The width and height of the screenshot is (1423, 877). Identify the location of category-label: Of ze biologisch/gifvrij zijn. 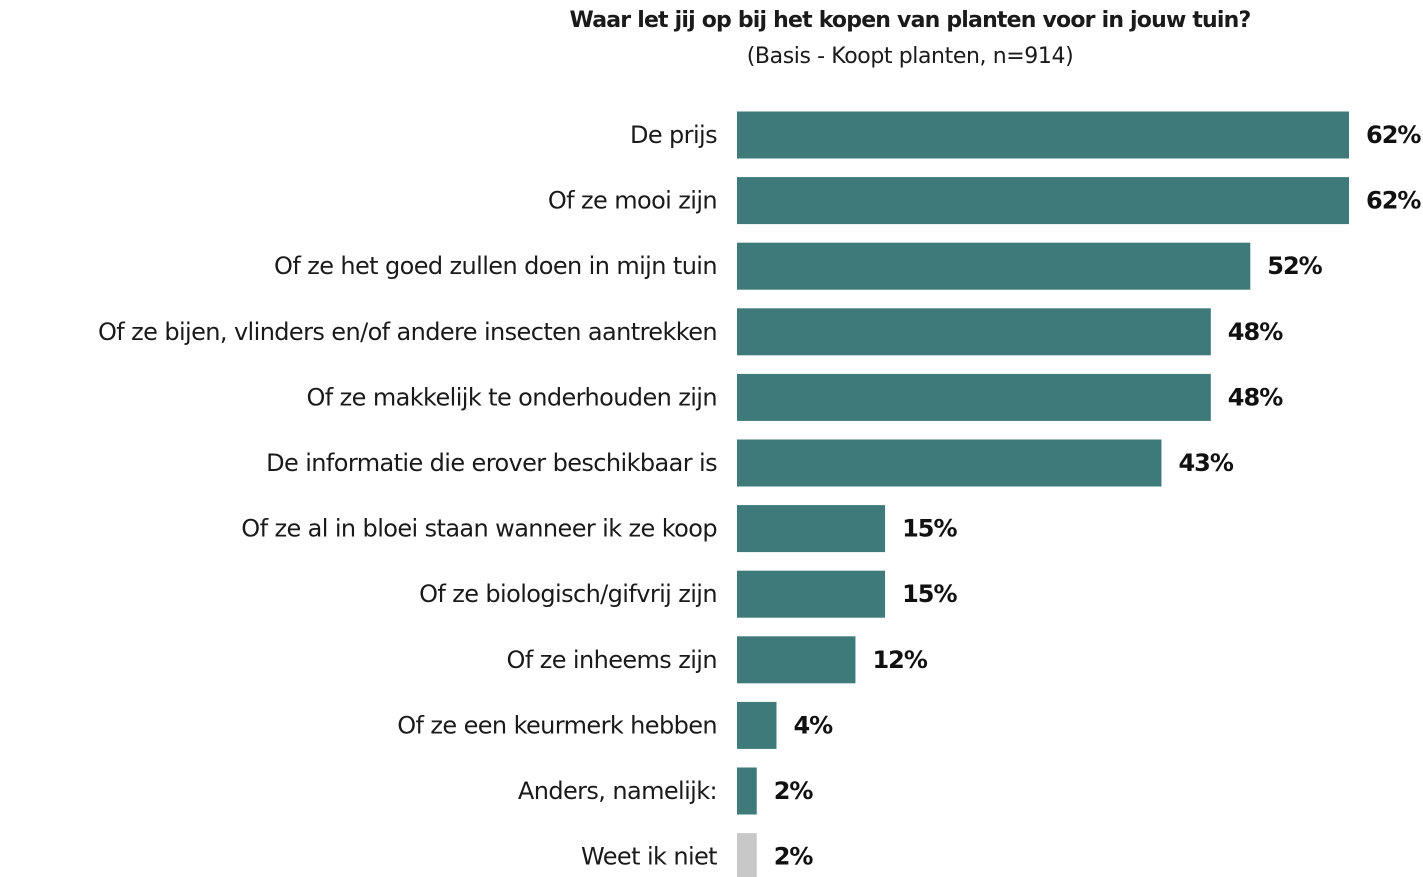
(568, 594).